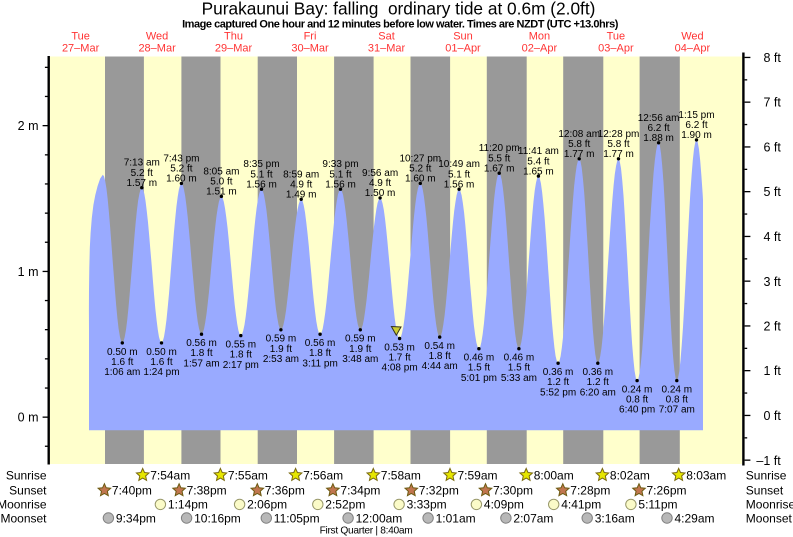 This screenshot has height=537, width=793. Describe the element at coordinates (345, 505) in the screenshot. I see `svg-text: 2:52pm` at that location.